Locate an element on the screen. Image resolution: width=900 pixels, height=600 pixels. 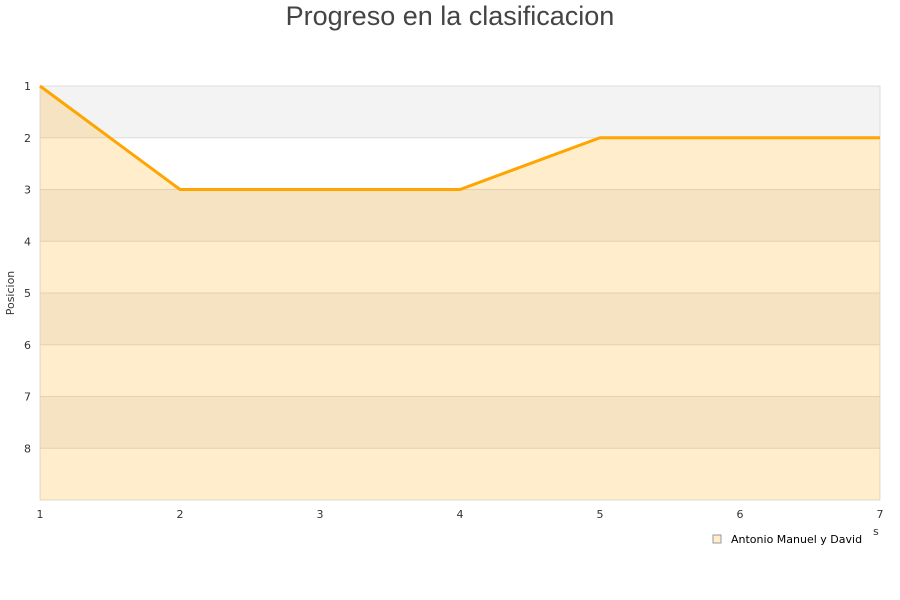
x-axis-label-fragment: s is located at coordinates (876, 531).